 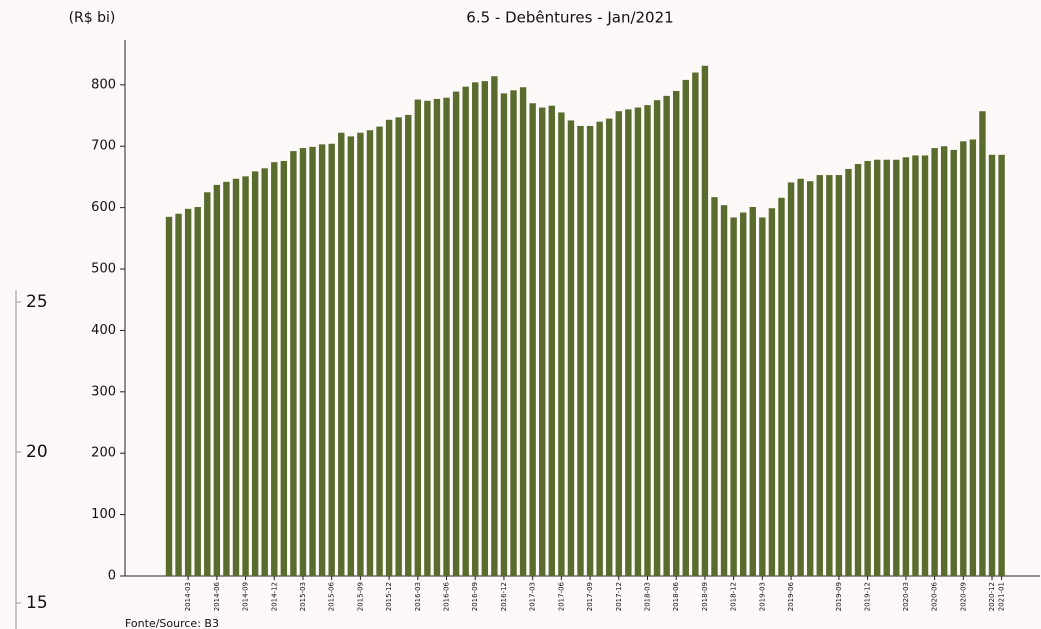 What do you see at coordinates (389, 596) in the screenshot?
I see `x-tick-label: 2015-12` at bounding box center [389, 596].